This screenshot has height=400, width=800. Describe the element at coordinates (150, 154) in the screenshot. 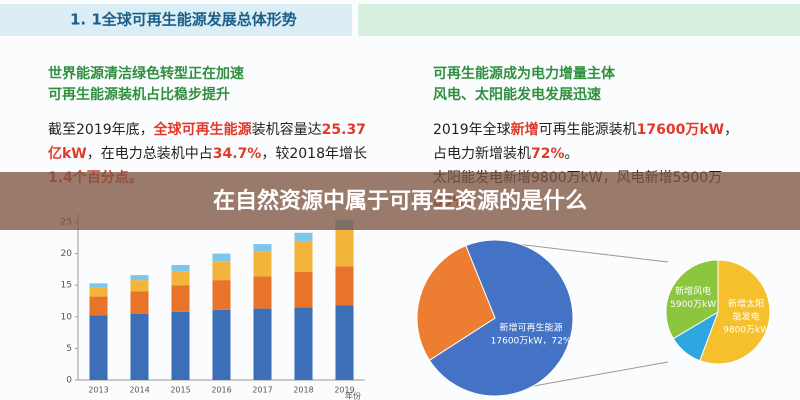

I see `text-segment: ，在电力总装机中占` at that location.